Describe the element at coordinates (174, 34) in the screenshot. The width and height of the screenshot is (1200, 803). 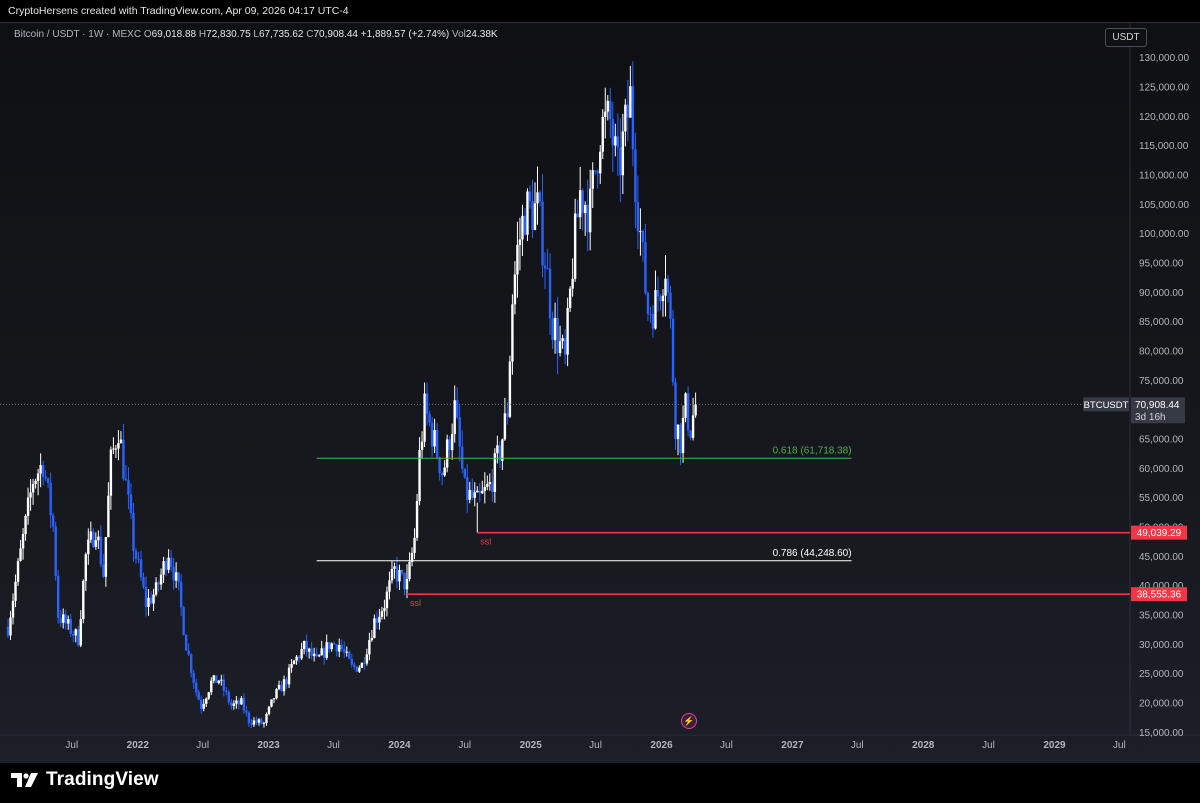
I see `legend-open: 69,018.88` at that location.